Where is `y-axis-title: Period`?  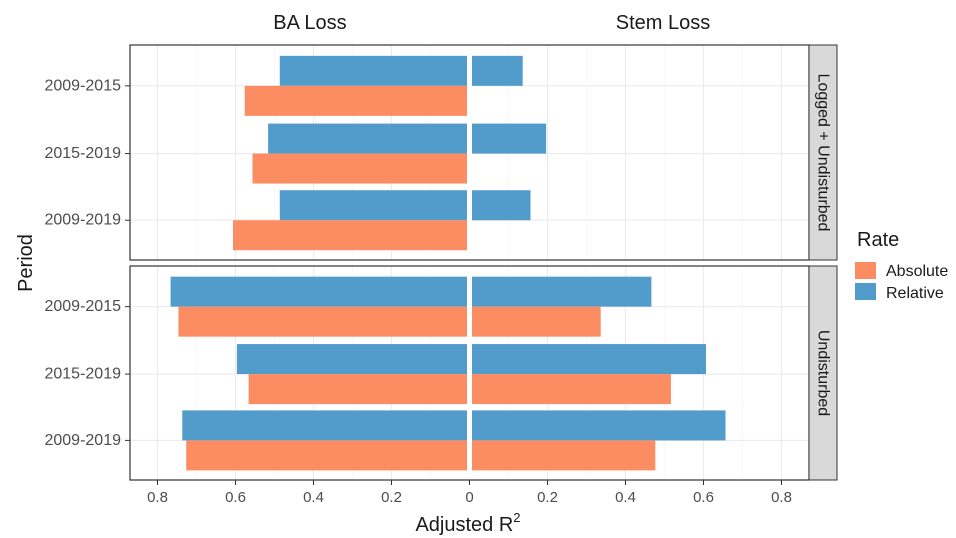 y-axis-title: Period is located at coordinates (26, 263).